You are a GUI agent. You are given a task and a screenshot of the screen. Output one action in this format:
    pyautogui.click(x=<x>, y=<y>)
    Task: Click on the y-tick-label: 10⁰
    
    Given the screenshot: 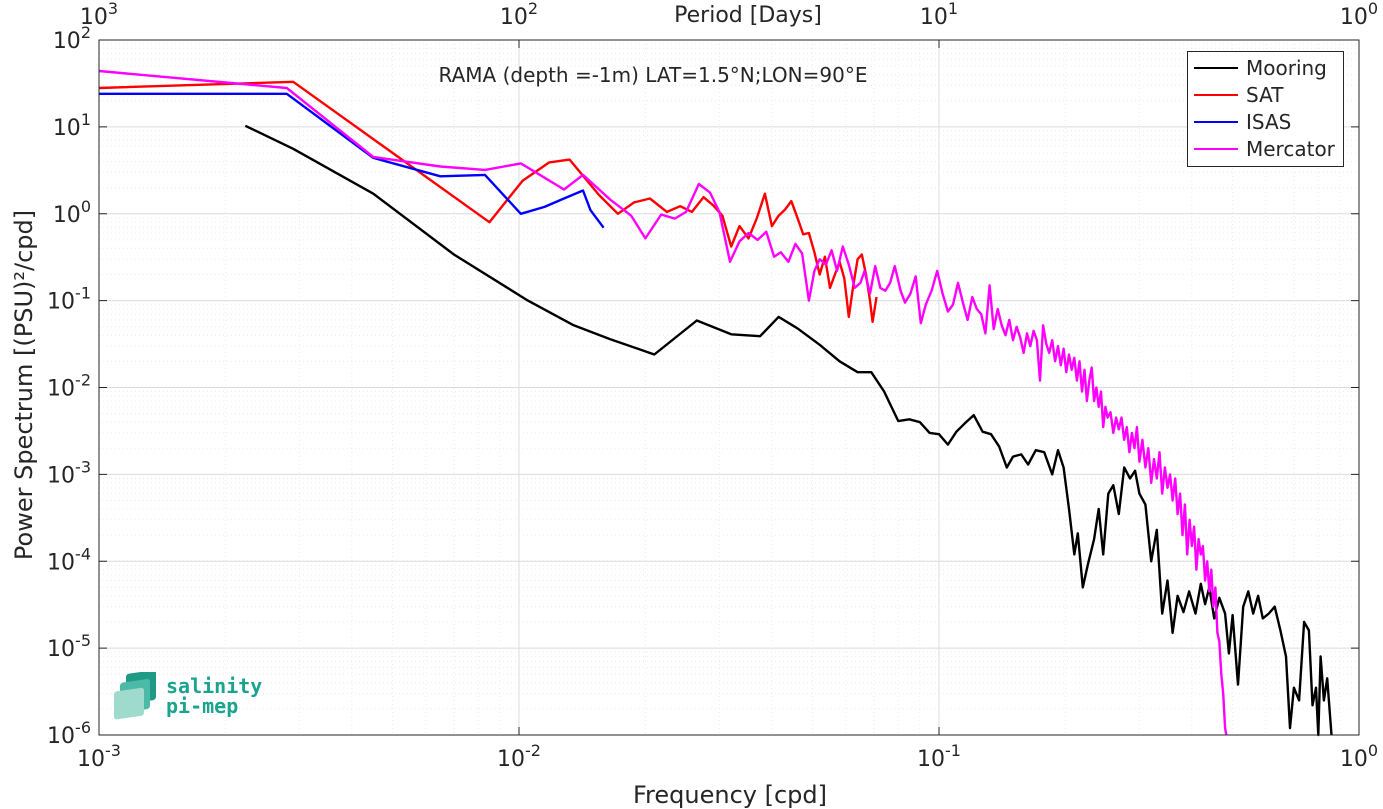 What is the action you would take?
    pyautogui.click(x=72, y=212)
    